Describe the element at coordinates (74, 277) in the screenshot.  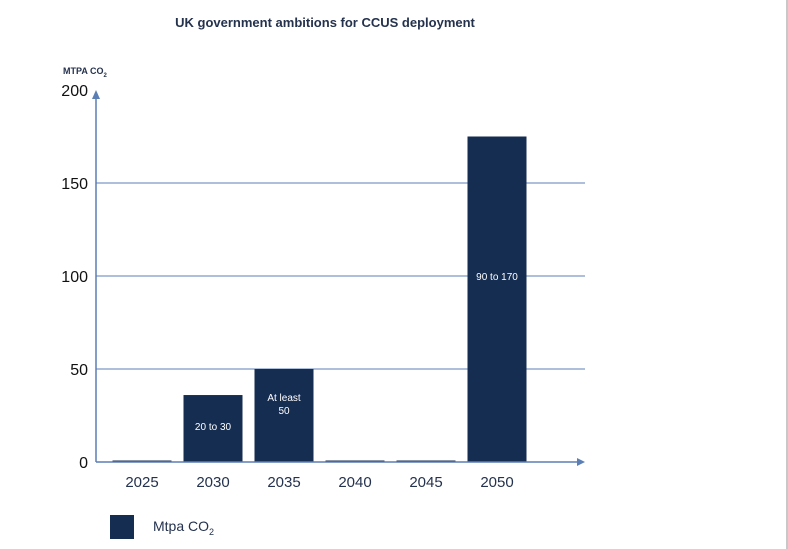
I see `y-tick-label: 100` at that location.